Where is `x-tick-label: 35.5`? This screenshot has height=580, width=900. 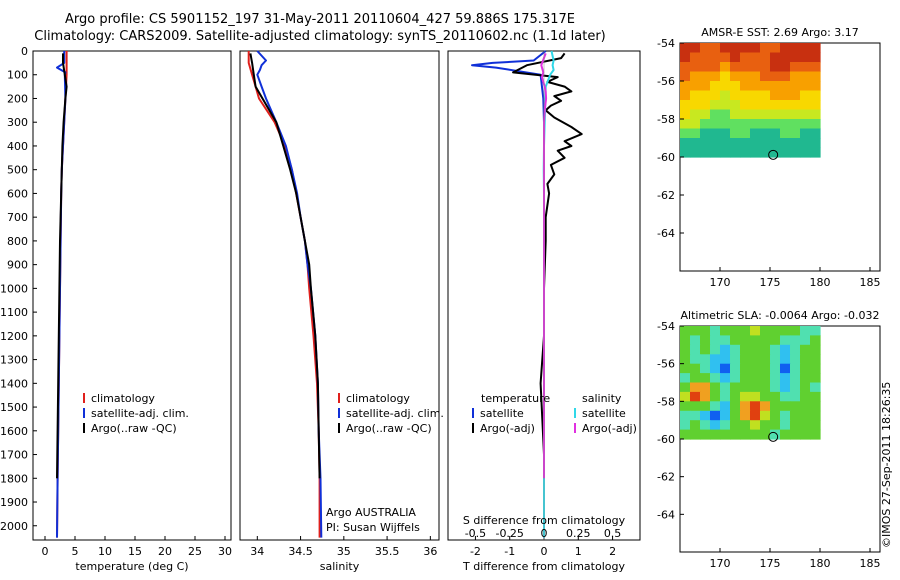
x-tick-label: 35.5 is located at coordinates (387, 551).